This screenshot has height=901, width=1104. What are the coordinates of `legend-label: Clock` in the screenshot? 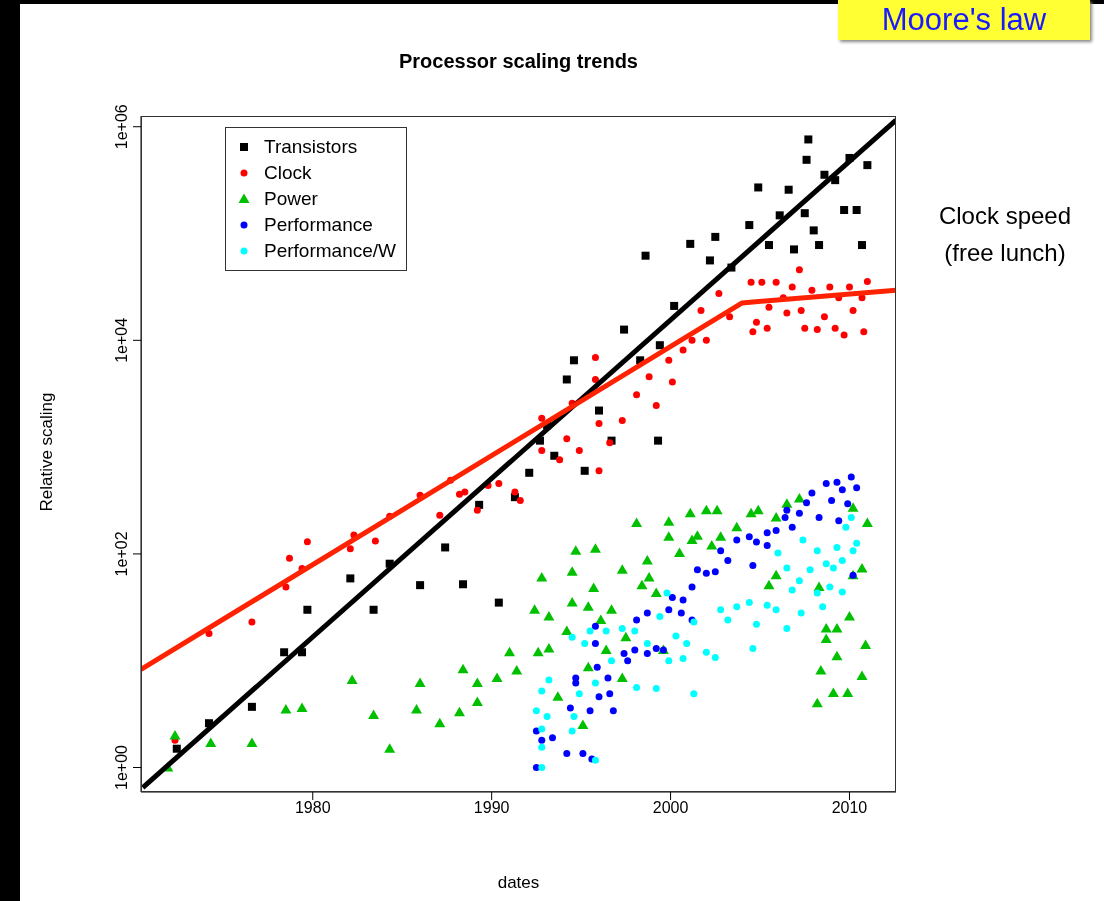 It's located at (288, 173).